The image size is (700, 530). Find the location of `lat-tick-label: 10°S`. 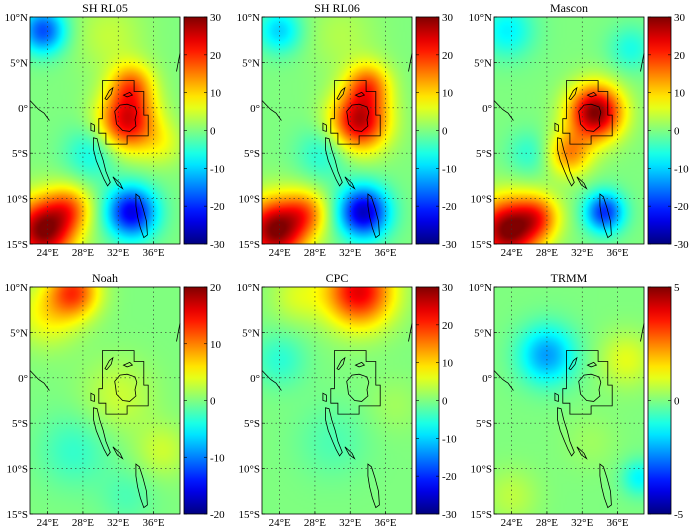

lat-tick-label: 10°S is located at coordinates (17, 470).